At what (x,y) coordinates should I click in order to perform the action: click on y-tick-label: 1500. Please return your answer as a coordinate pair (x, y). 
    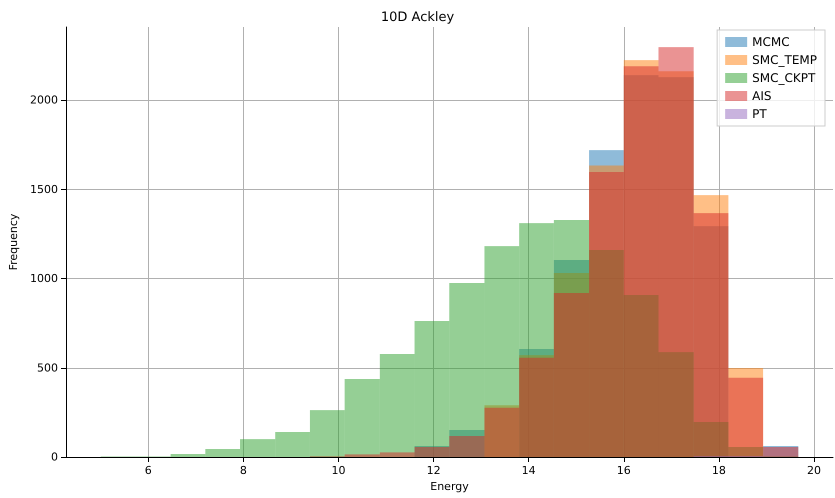
    Looking at the image, I should click on (44, 189).